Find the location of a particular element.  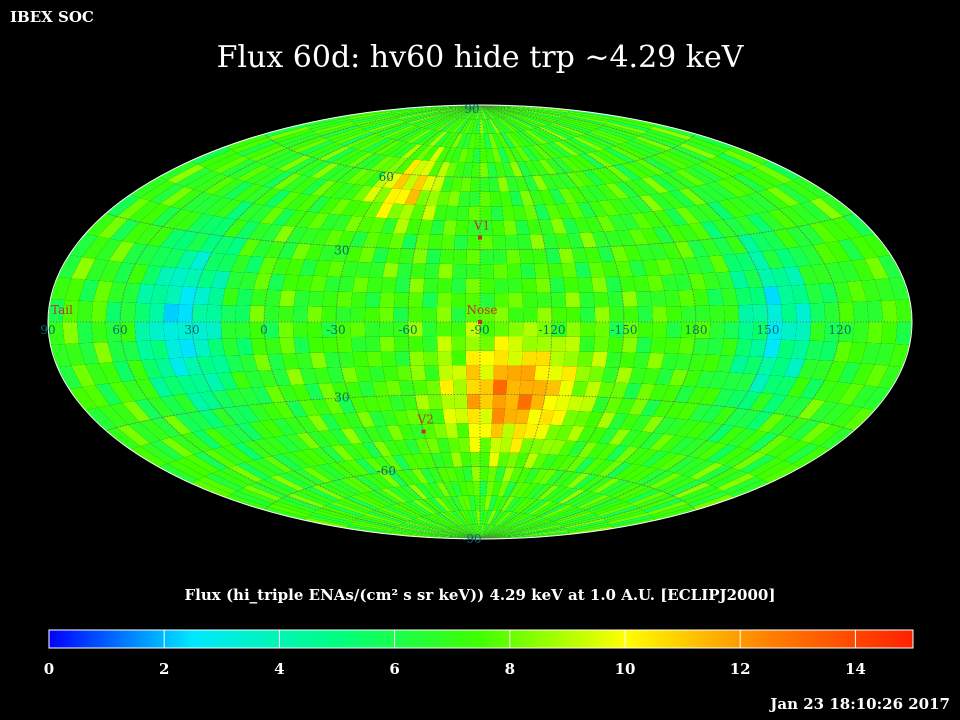

colorbar-tick-label: 8 is located at coordinates (510, 669).